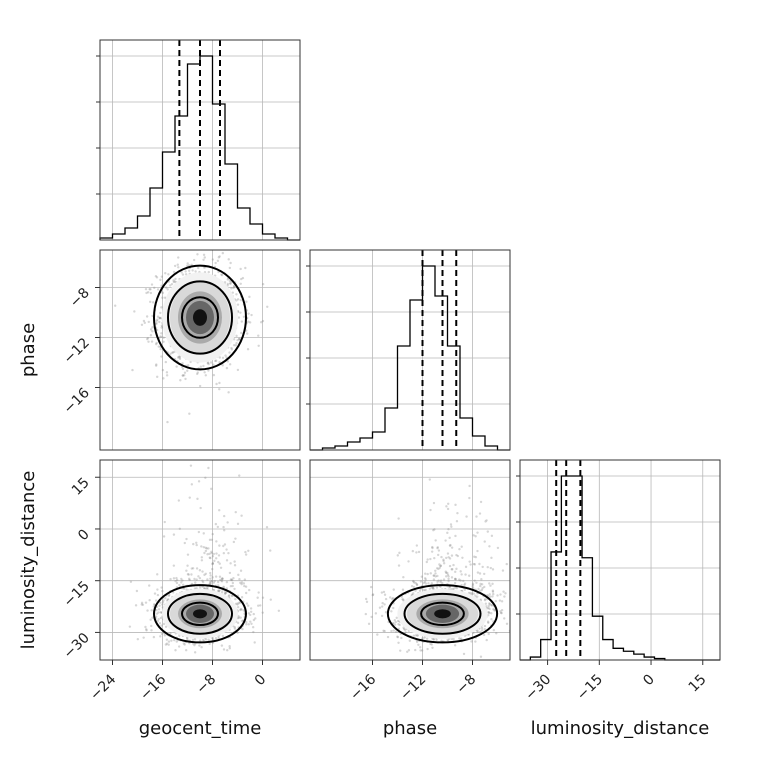 Image resolution: width=760 pixels, height=760 pixels. What do you see at coordinates (200, 614) in the screenshot?
I see `contour-line` at bounding box center [200, 614].